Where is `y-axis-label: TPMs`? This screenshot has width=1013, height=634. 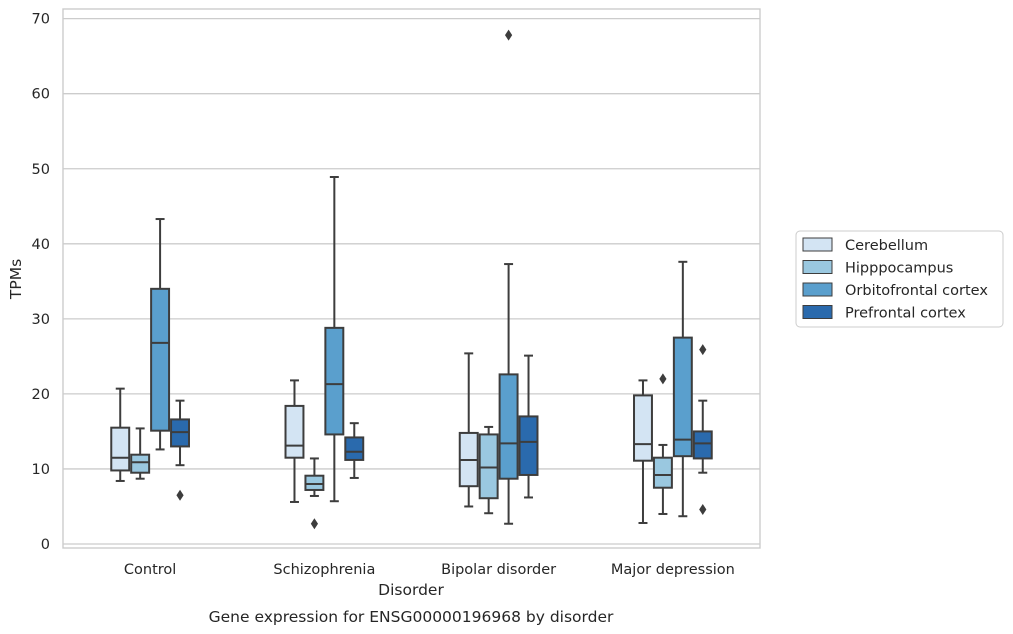 y-axis-label: TPMs is located at coordinates (16, 279).